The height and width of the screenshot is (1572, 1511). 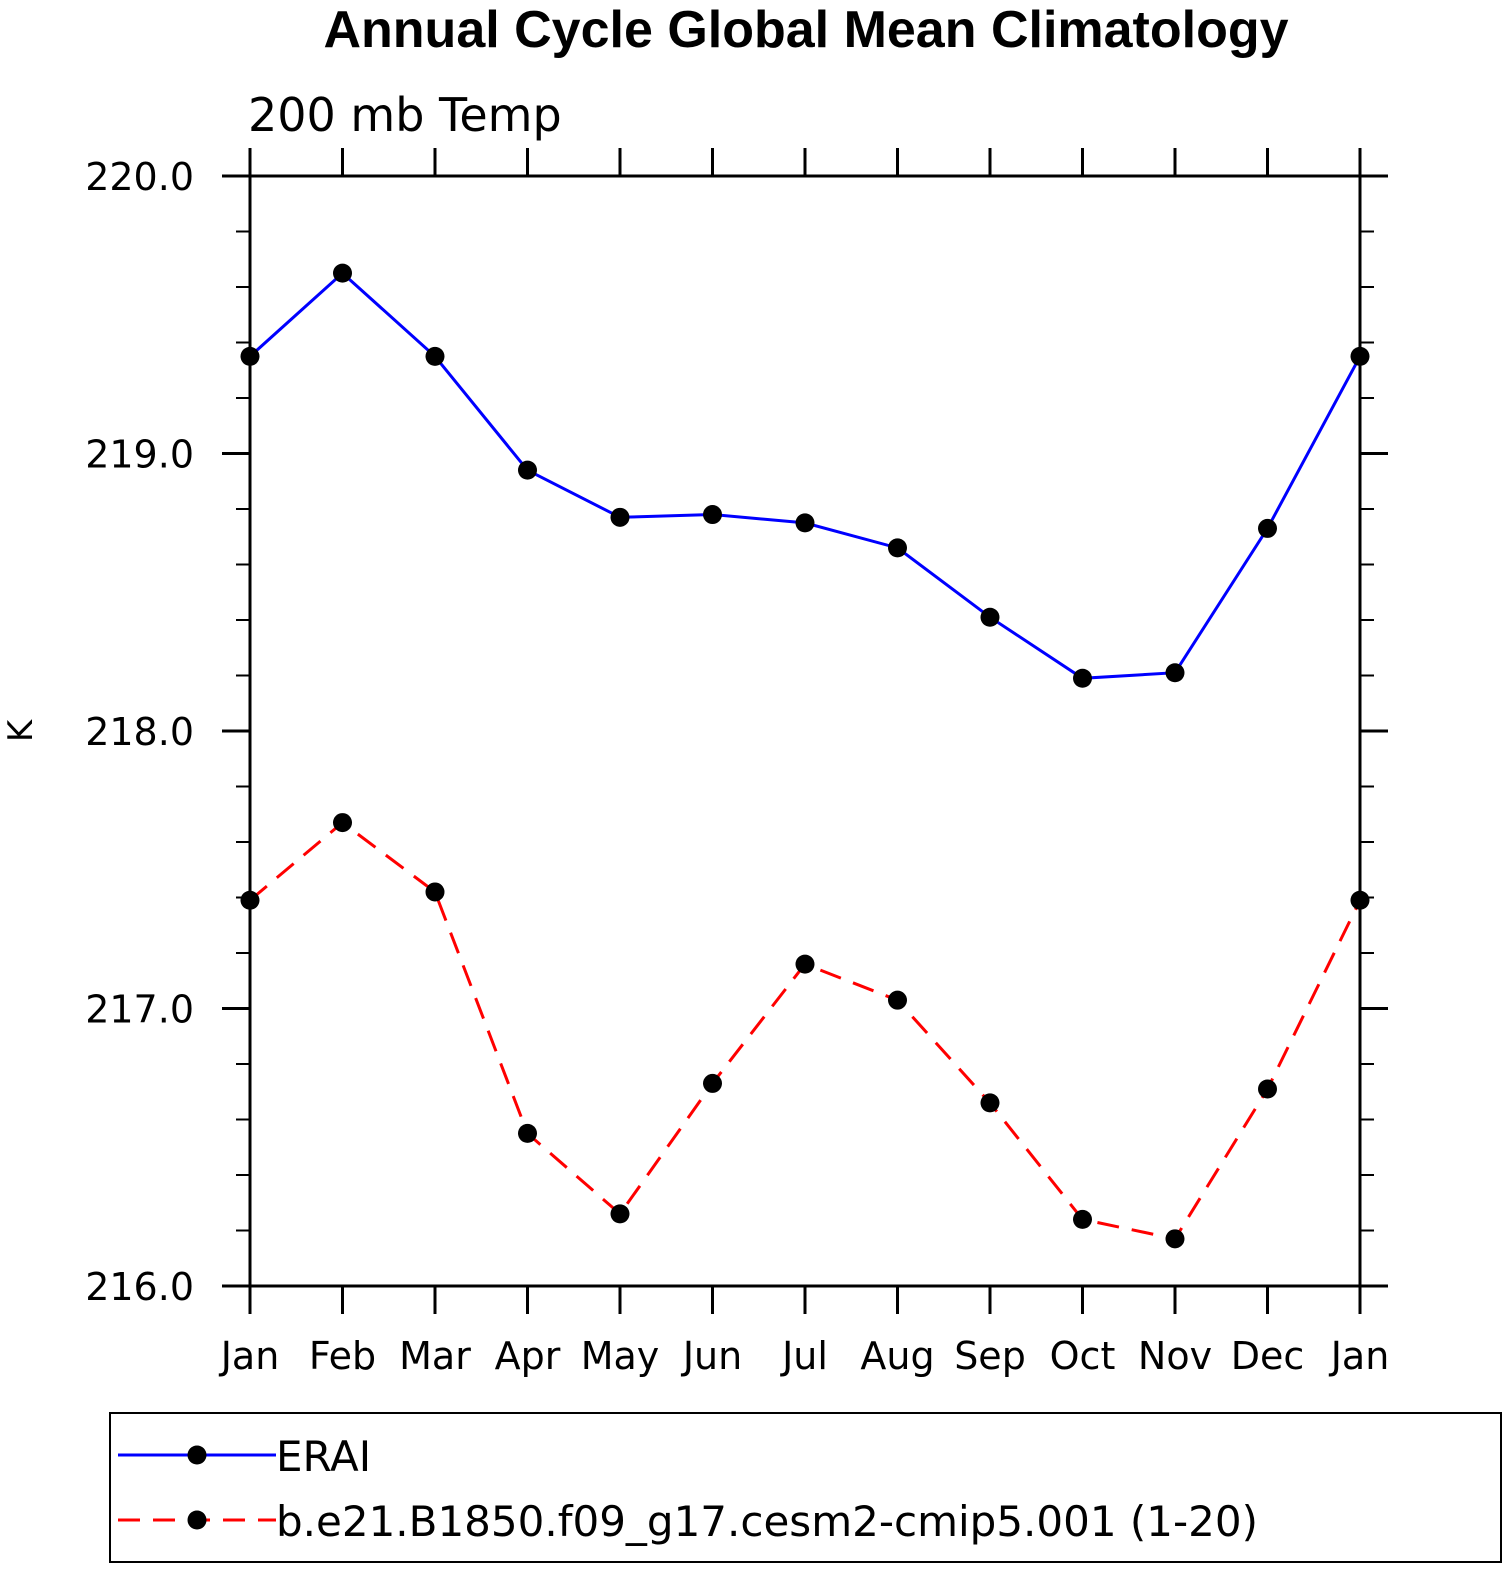 What do you see at coordinates (139, 1010) in the screenshot?
I see `y-tick-label: 217.0` at bounding box center [139, 1010].